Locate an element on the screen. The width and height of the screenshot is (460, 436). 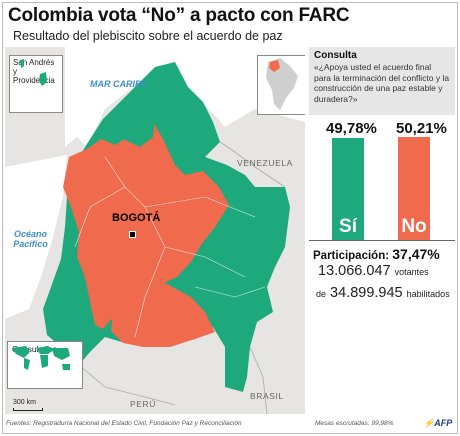
san-andres-label: San Andrés y Providencia is located at coordinates (34, 71).